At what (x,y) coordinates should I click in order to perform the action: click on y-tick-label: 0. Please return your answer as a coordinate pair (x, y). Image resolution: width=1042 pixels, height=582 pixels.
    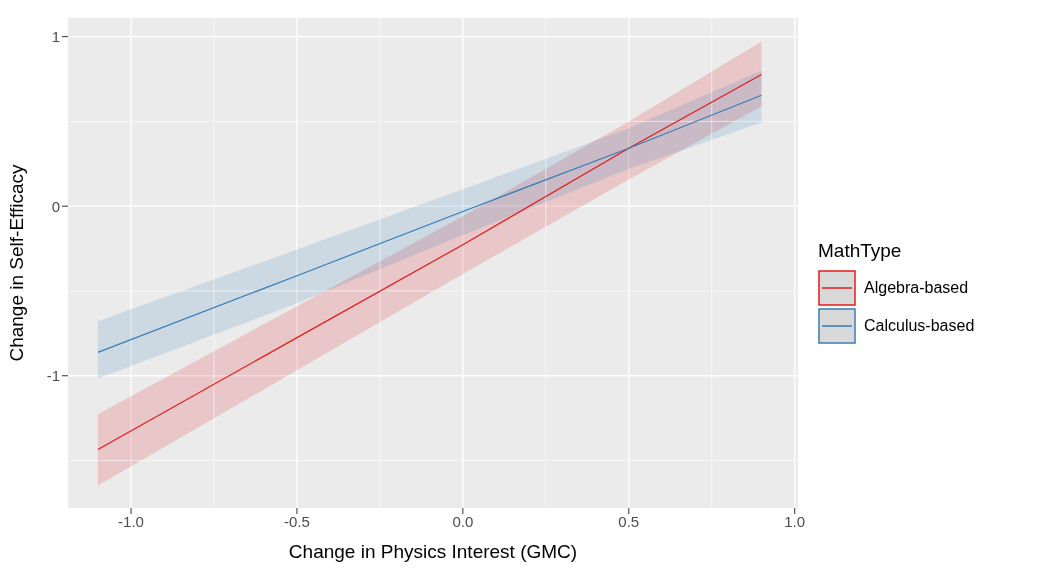
    Looking at the image, I should click on (55, 206).